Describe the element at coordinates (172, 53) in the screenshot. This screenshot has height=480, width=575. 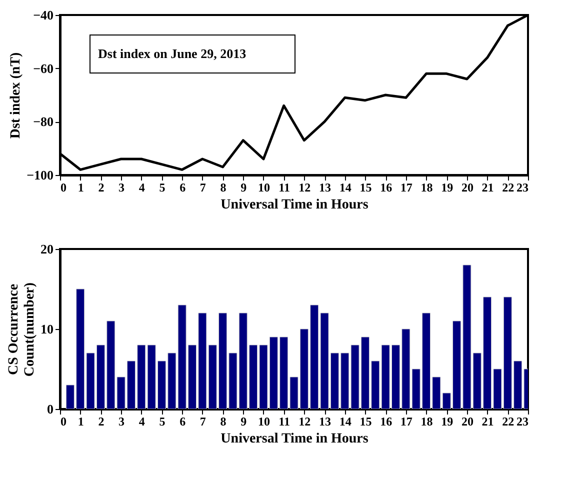
I see `annotation: Dst index on June 29, 2013` at that location.